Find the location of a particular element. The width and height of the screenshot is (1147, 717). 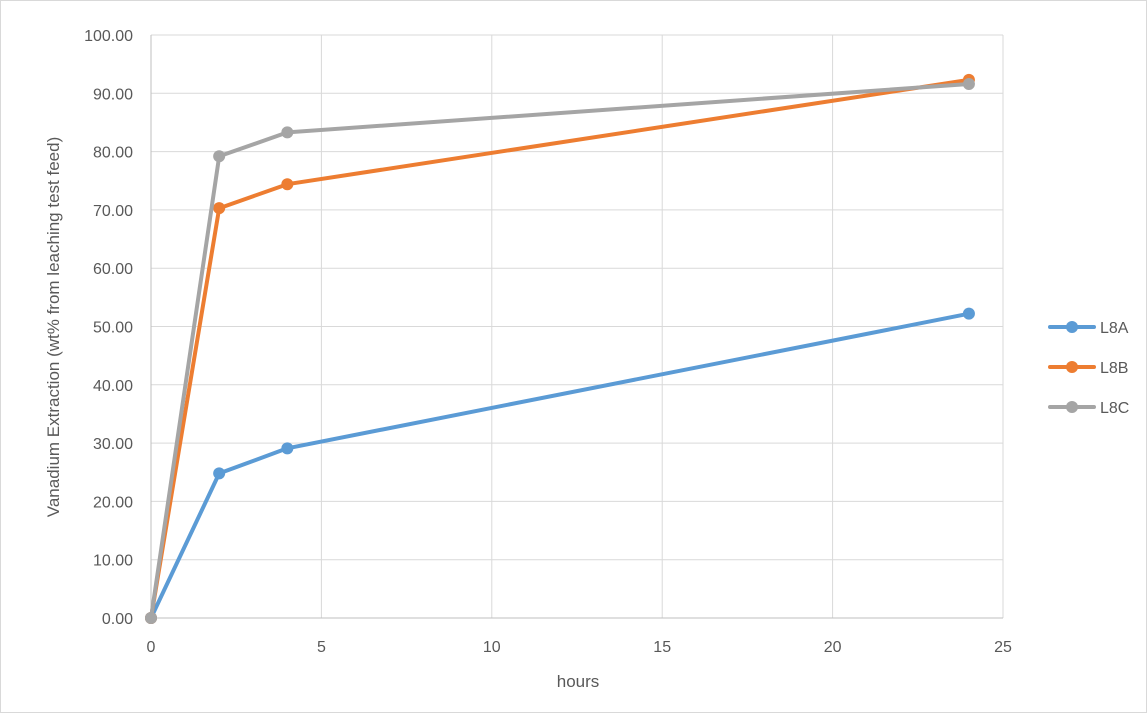

y-tick-label: 100.00 is located at coordinates (108, 36).